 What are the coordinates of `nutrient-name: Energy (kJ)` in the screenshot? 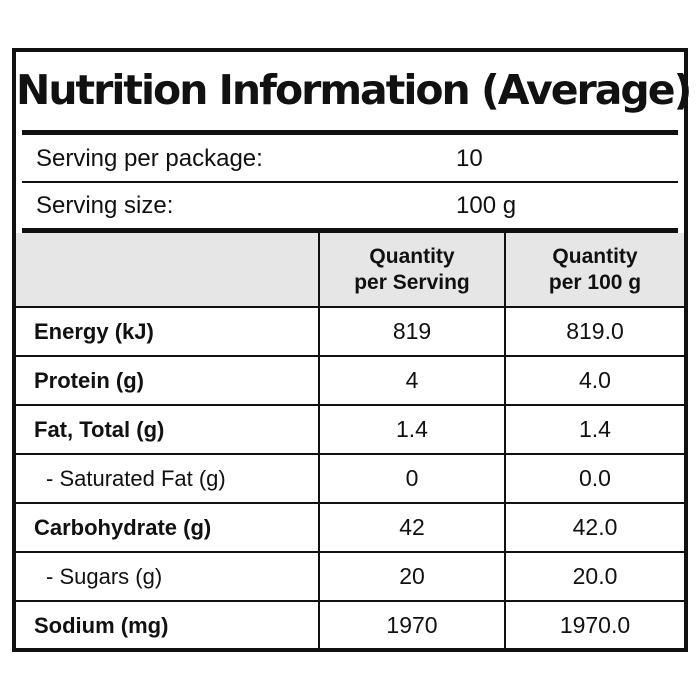 It's located at (94, 331).